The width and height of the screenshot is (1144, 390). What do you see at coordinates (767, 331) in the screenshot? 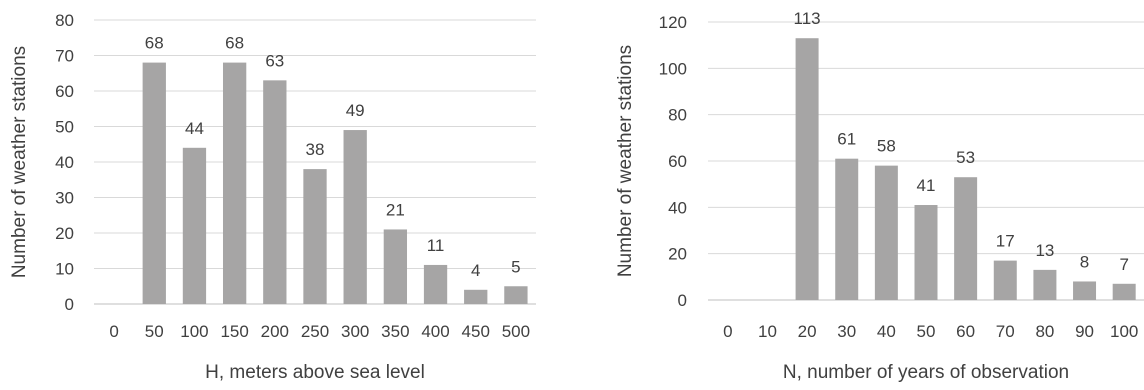
I see `x-tick-label: 10` at bounding box center [767, 331].